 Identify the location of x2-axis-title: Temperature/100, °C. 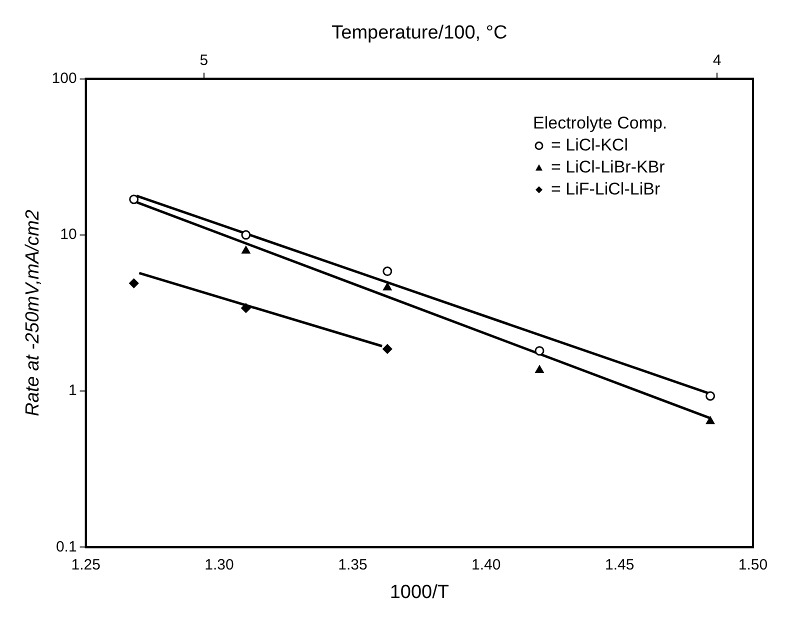
(420, 33).